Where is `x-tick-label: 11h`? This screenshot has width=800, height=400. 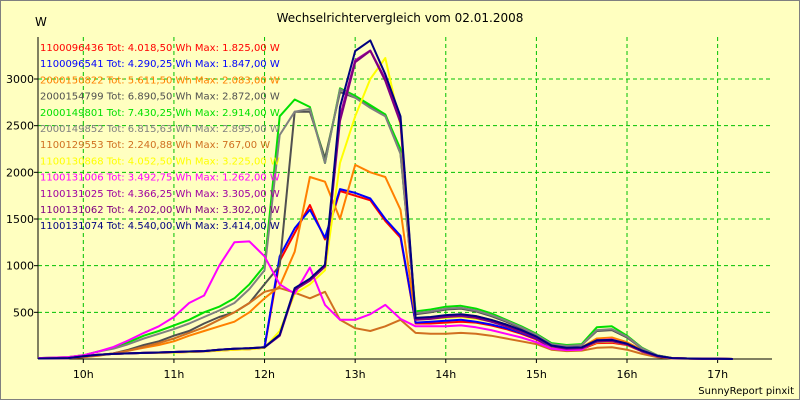 x-tick-label: 11h is located at coordinates (173, 374).